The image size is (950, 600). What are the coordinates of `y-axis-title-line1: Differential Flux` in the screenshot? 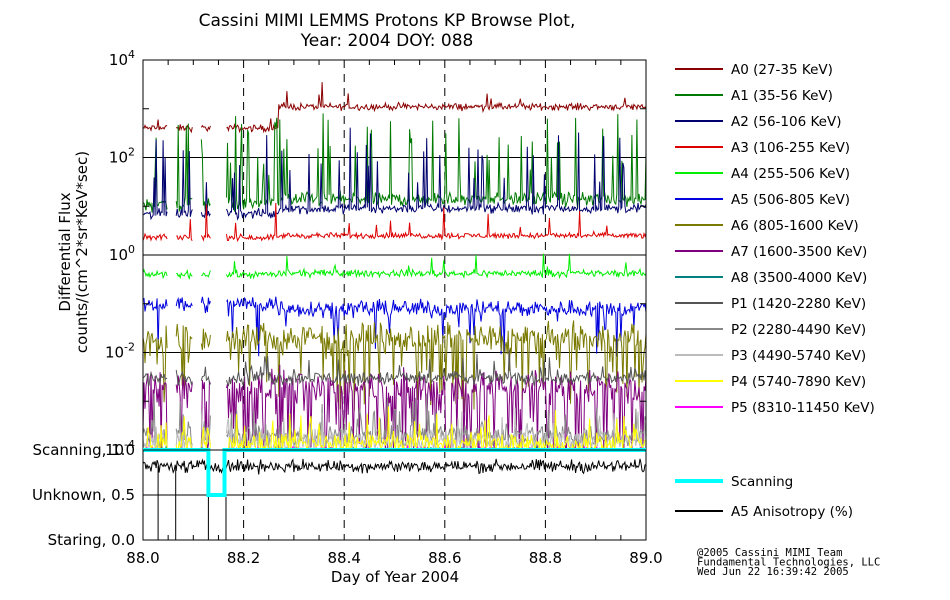 It's located at (65, 251).